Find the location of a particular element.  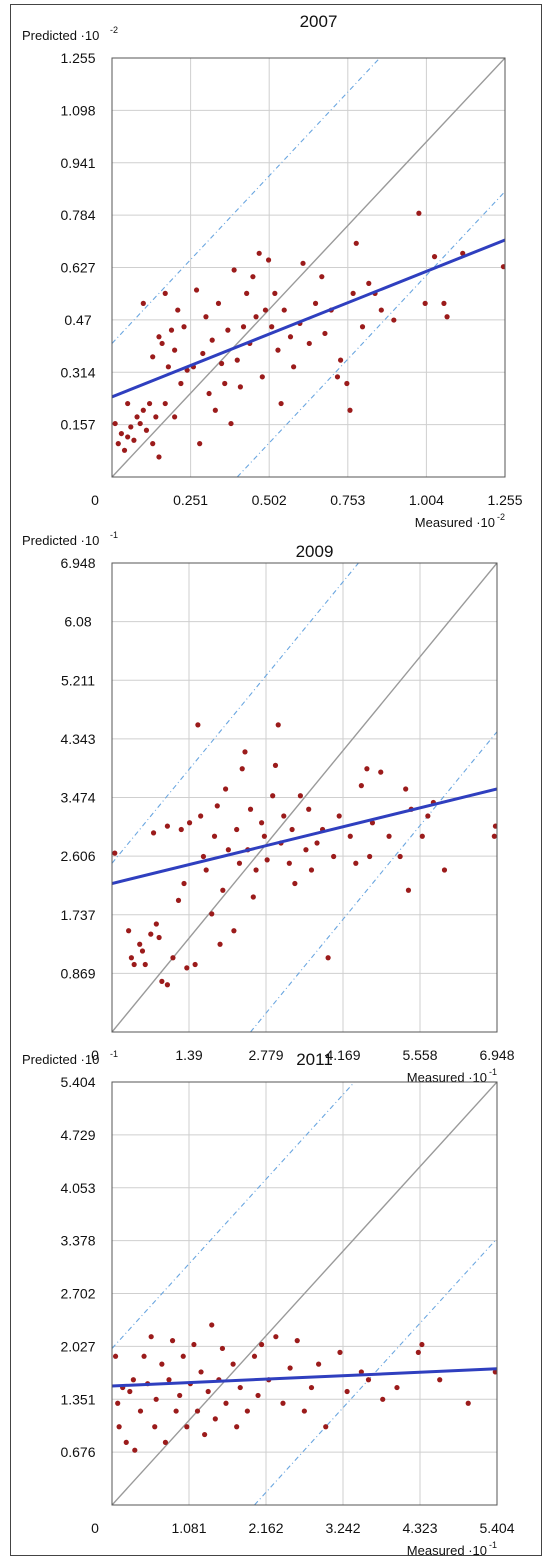

origin-tick-label: 0 is located at coordinates (95, 1055).